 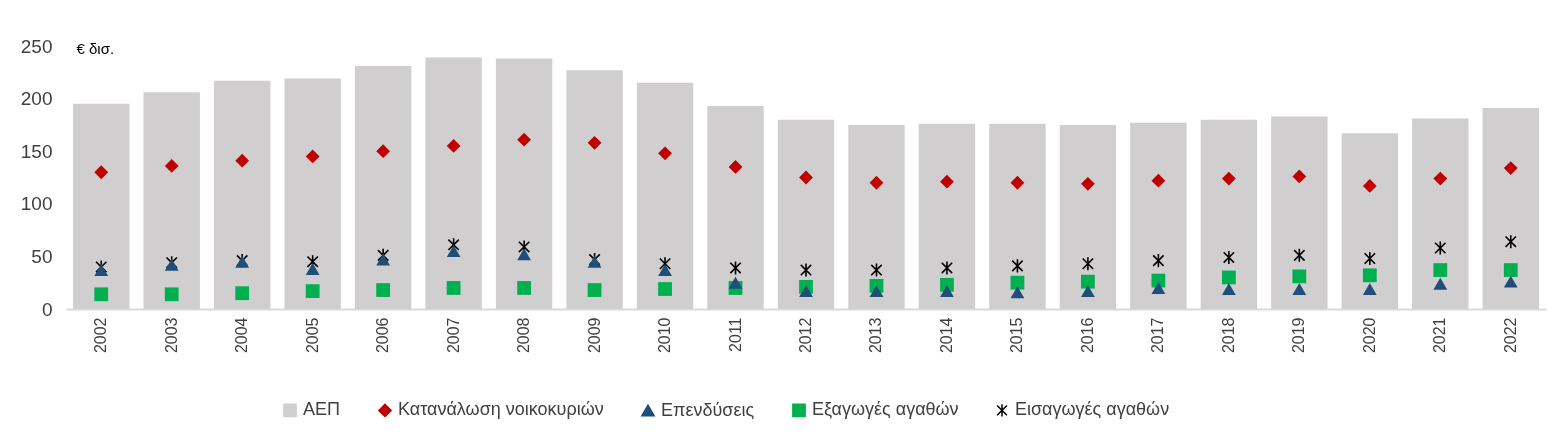 I want to click on x-tick-label: 2010, so click(x=665, y=335).